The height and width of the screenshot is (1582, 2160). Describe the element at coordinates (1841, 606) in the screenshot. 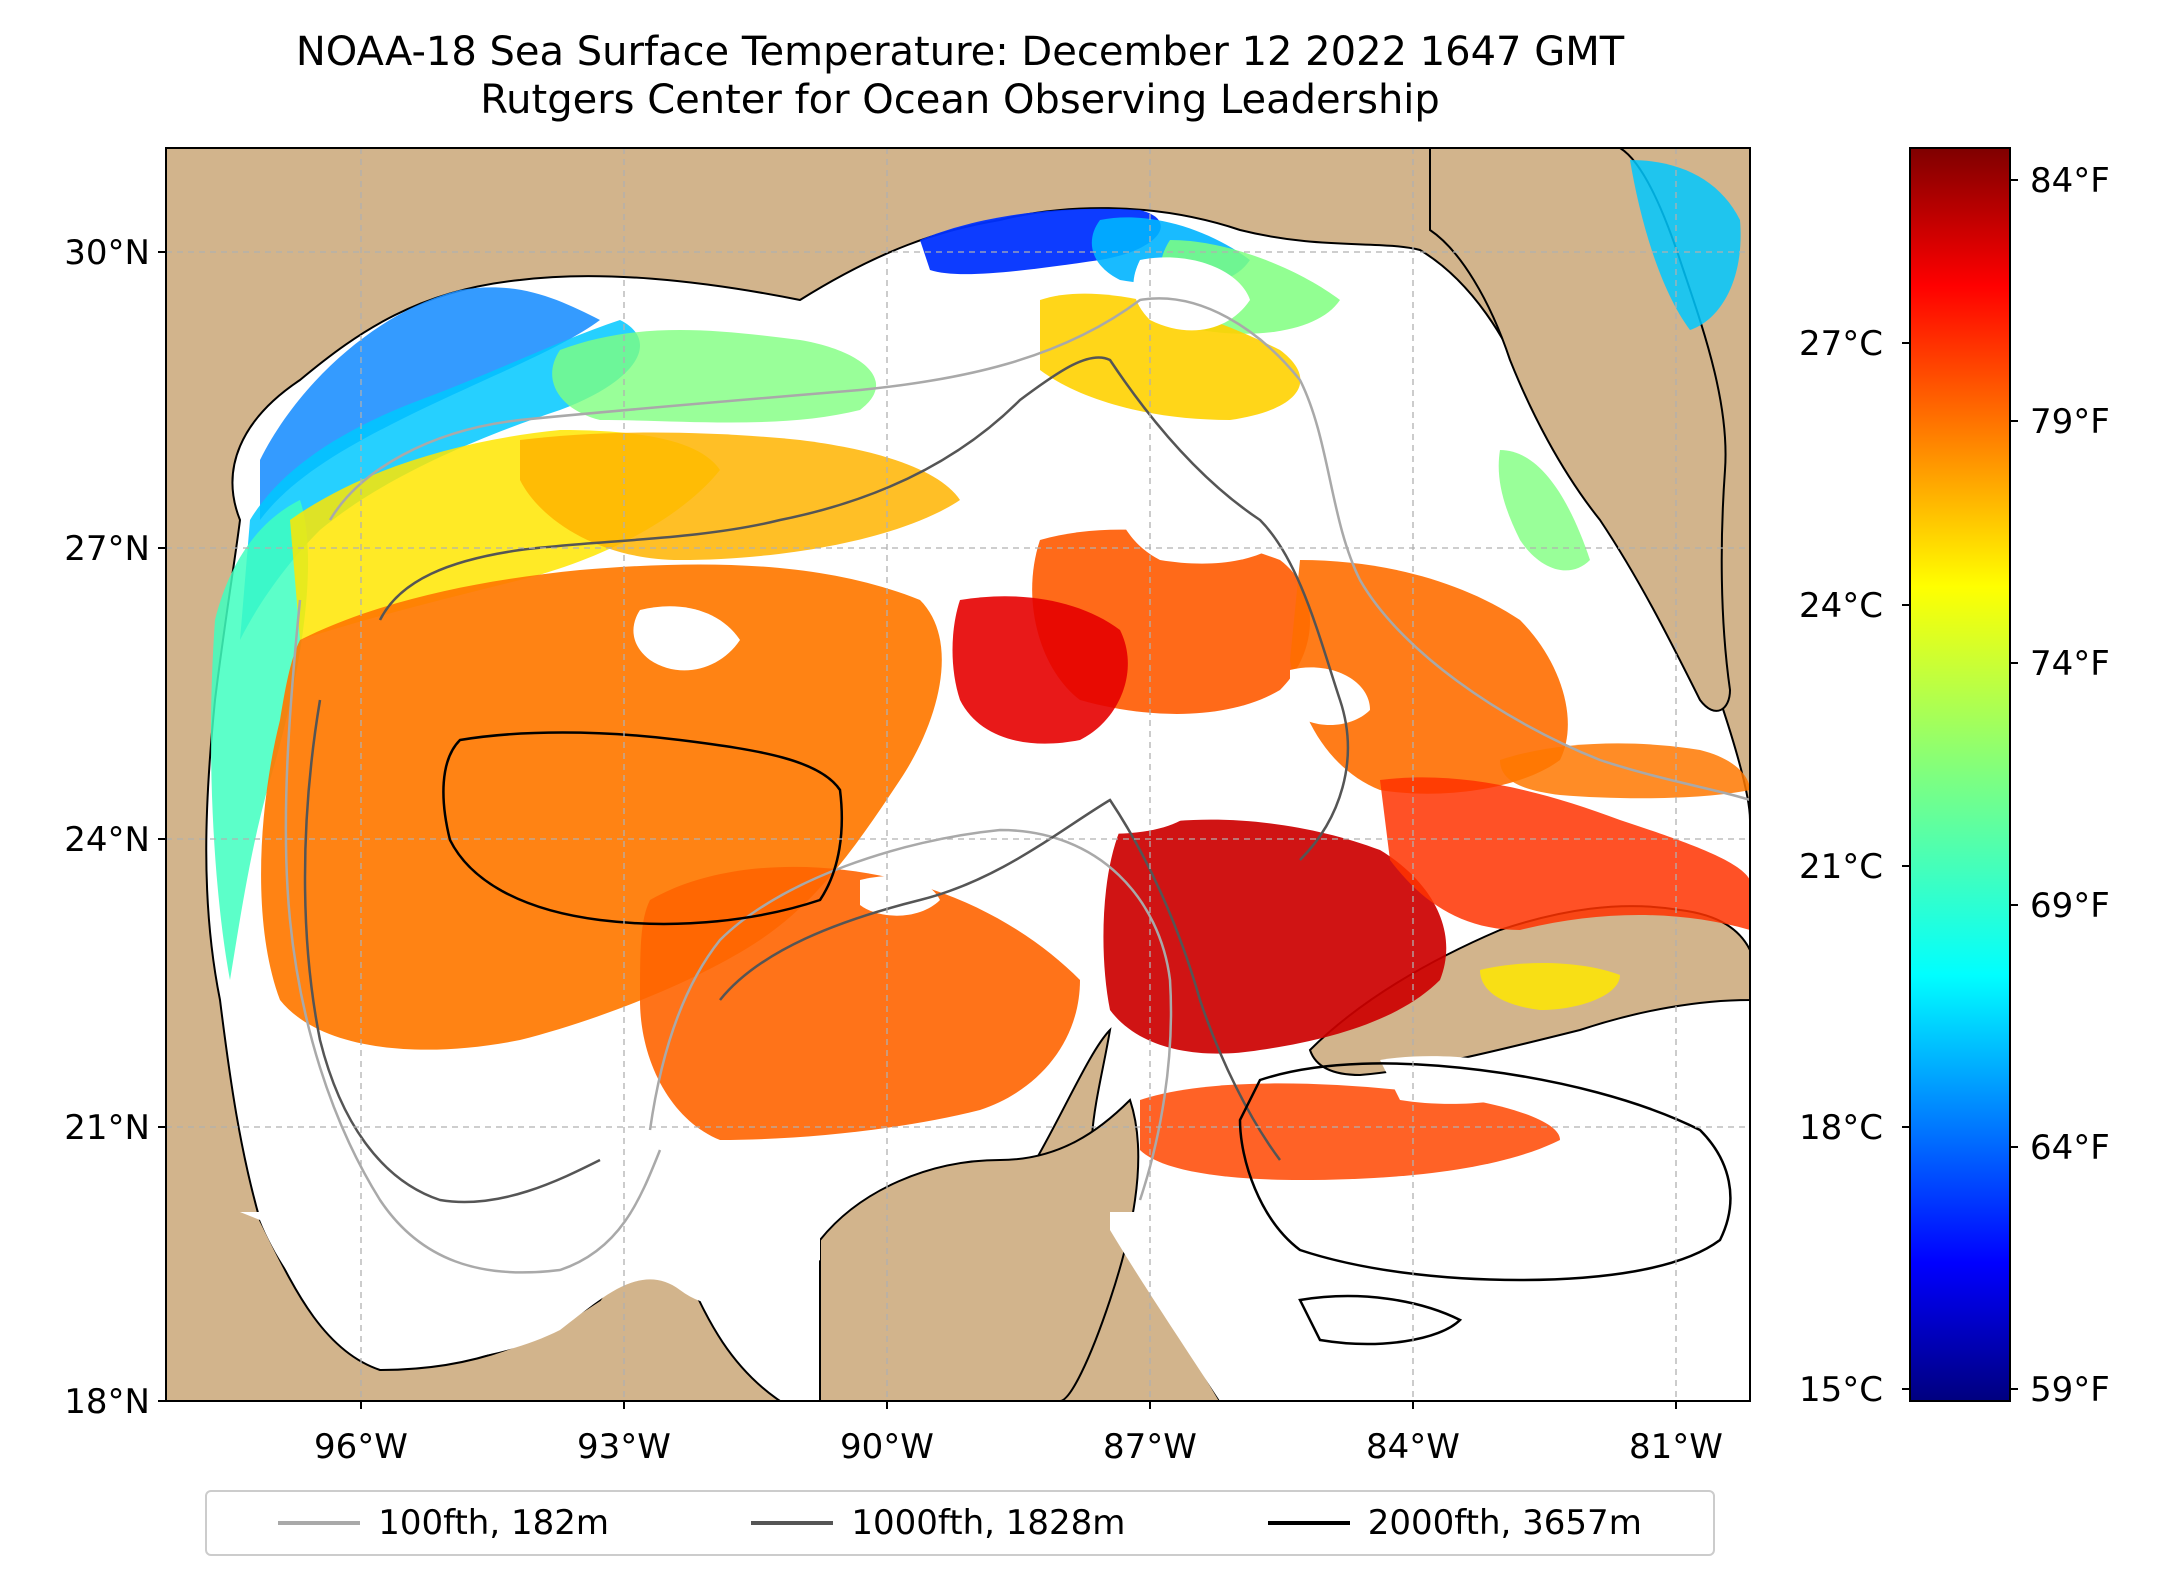

I see `celsius-label-24: 24°C` at that location.